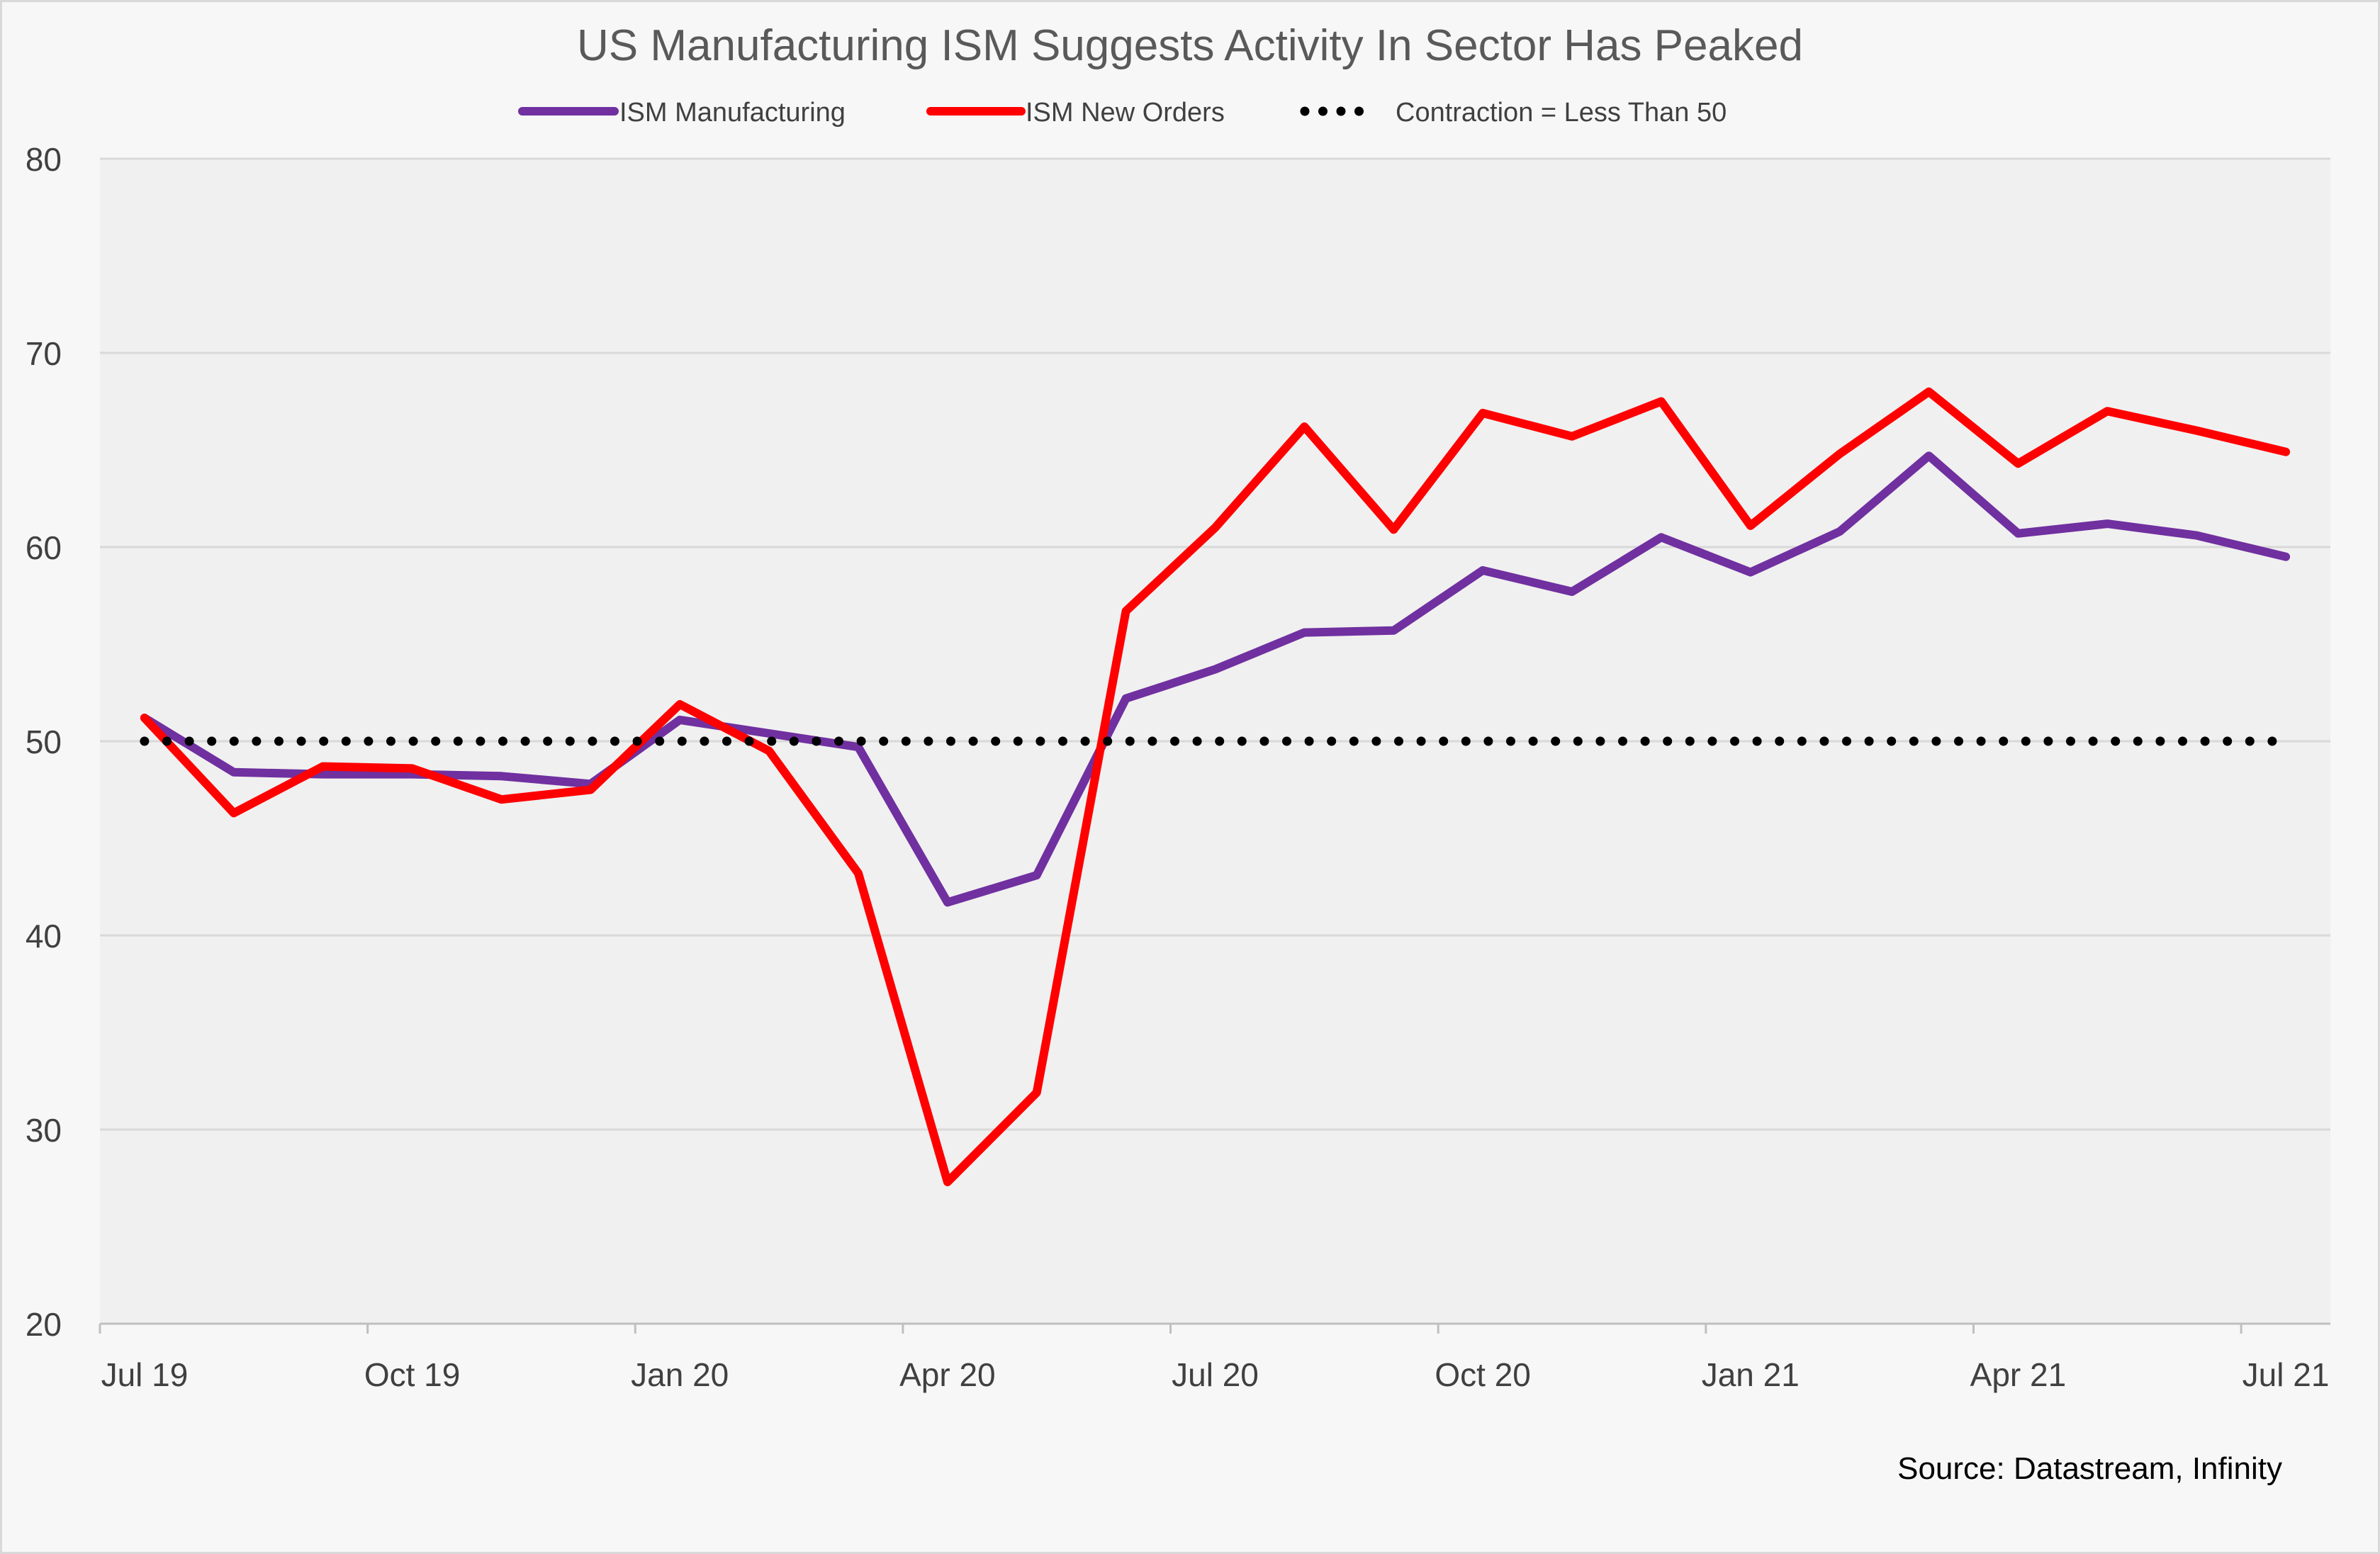 This screenshot has height=1554, width=2380. What do you see at coordinates (733, 113) in the screenshot?
I see `legend-label: ISM Manufacturing` at bounding box center [733, 113].